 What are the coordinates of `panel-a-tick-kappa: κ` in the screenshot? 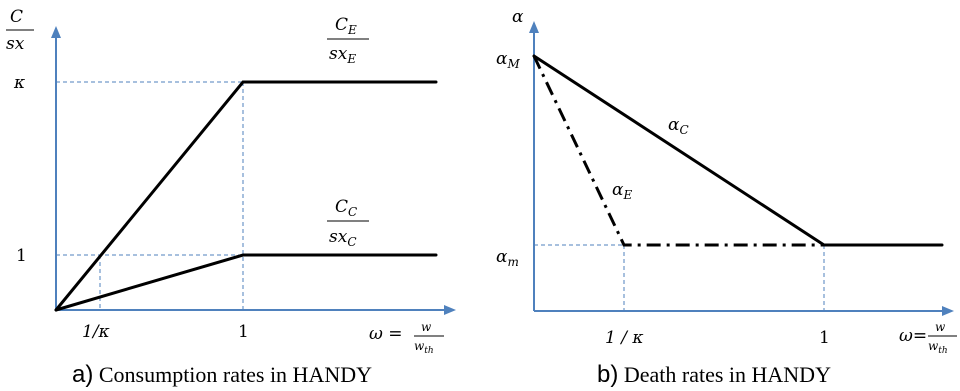 It's located at (19, 83).